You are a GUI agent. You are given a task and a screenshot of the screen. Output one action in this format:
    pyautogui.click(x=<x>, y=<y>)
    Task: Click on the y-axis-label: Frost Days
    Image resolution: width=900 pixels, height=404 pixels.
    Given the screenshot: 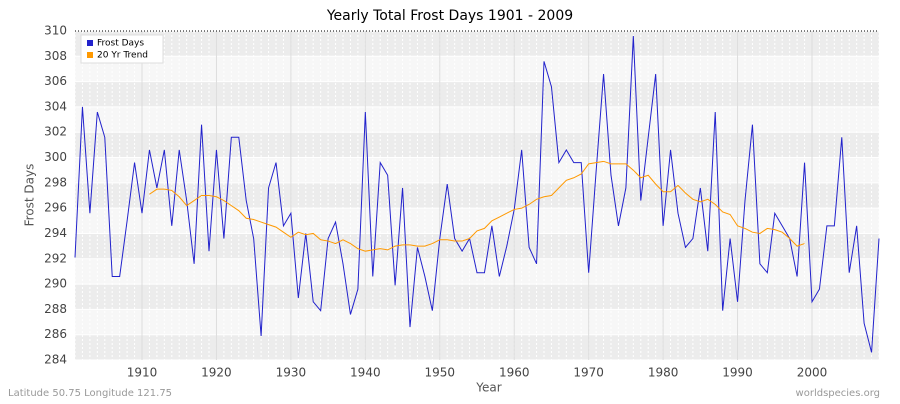 What is the action you would take?
    pyautogui.click(x=30, y=195)
    